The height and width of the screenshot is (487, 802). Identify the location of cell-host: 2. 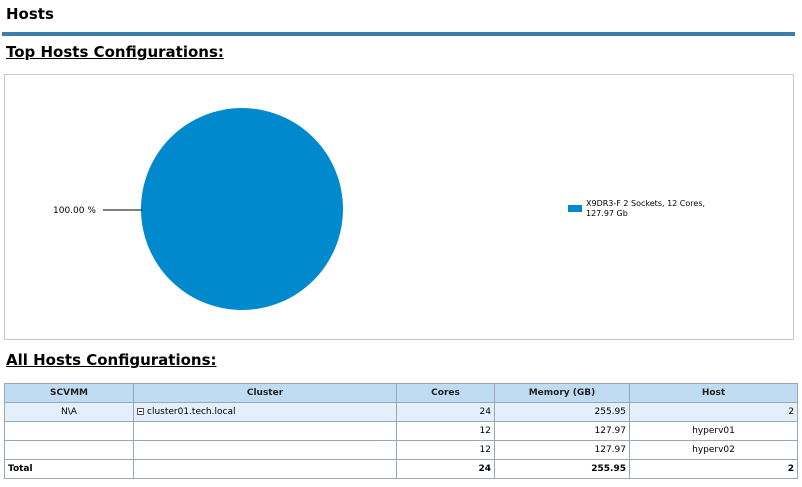
(713, 412).